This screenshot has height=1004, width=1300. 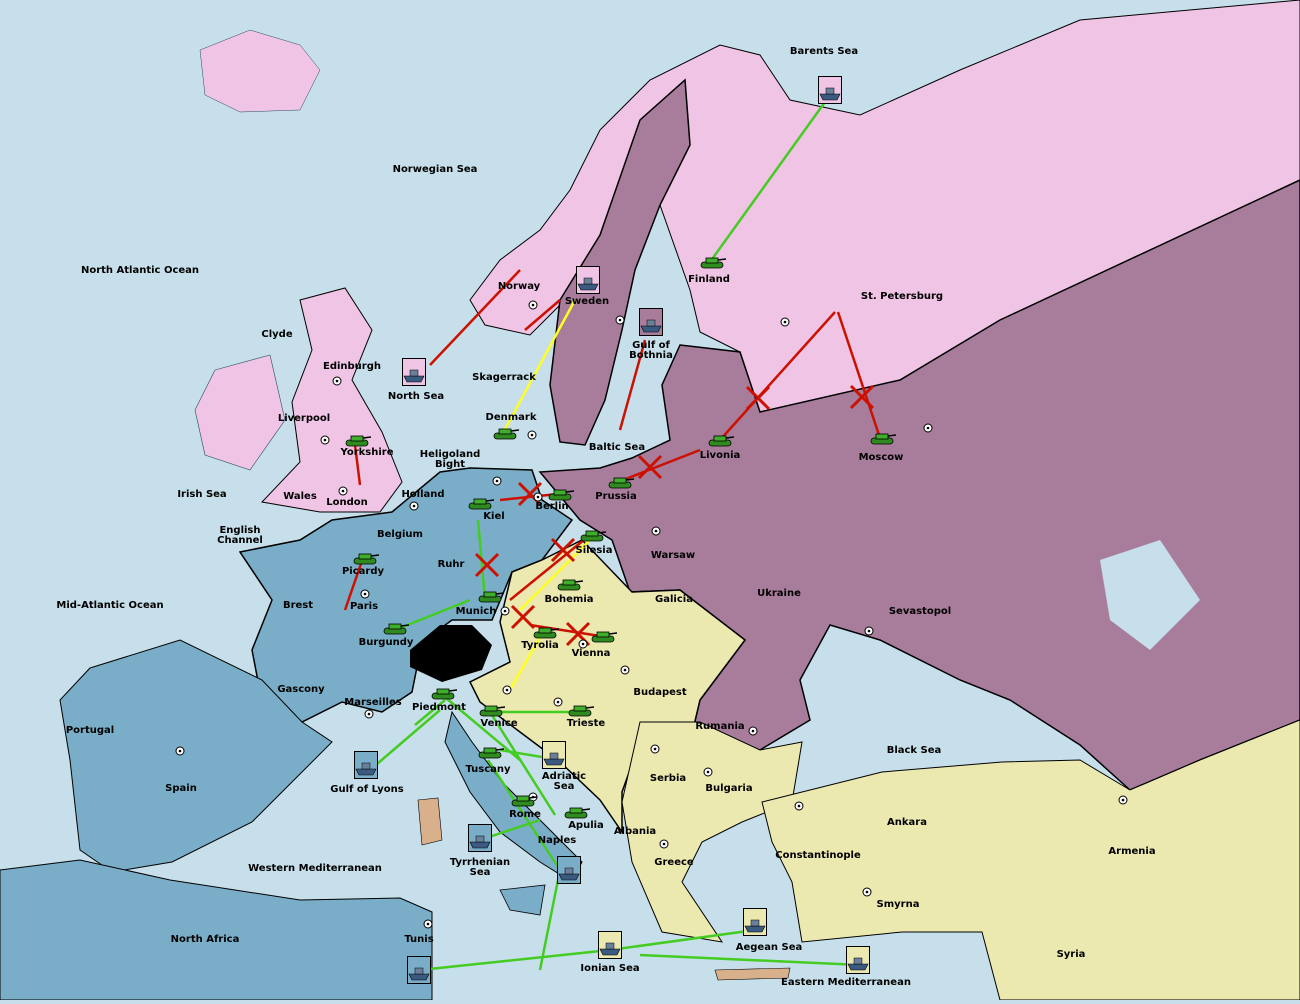 I want to click on territory-label: Irish Sea, so click(x=202, y=494).